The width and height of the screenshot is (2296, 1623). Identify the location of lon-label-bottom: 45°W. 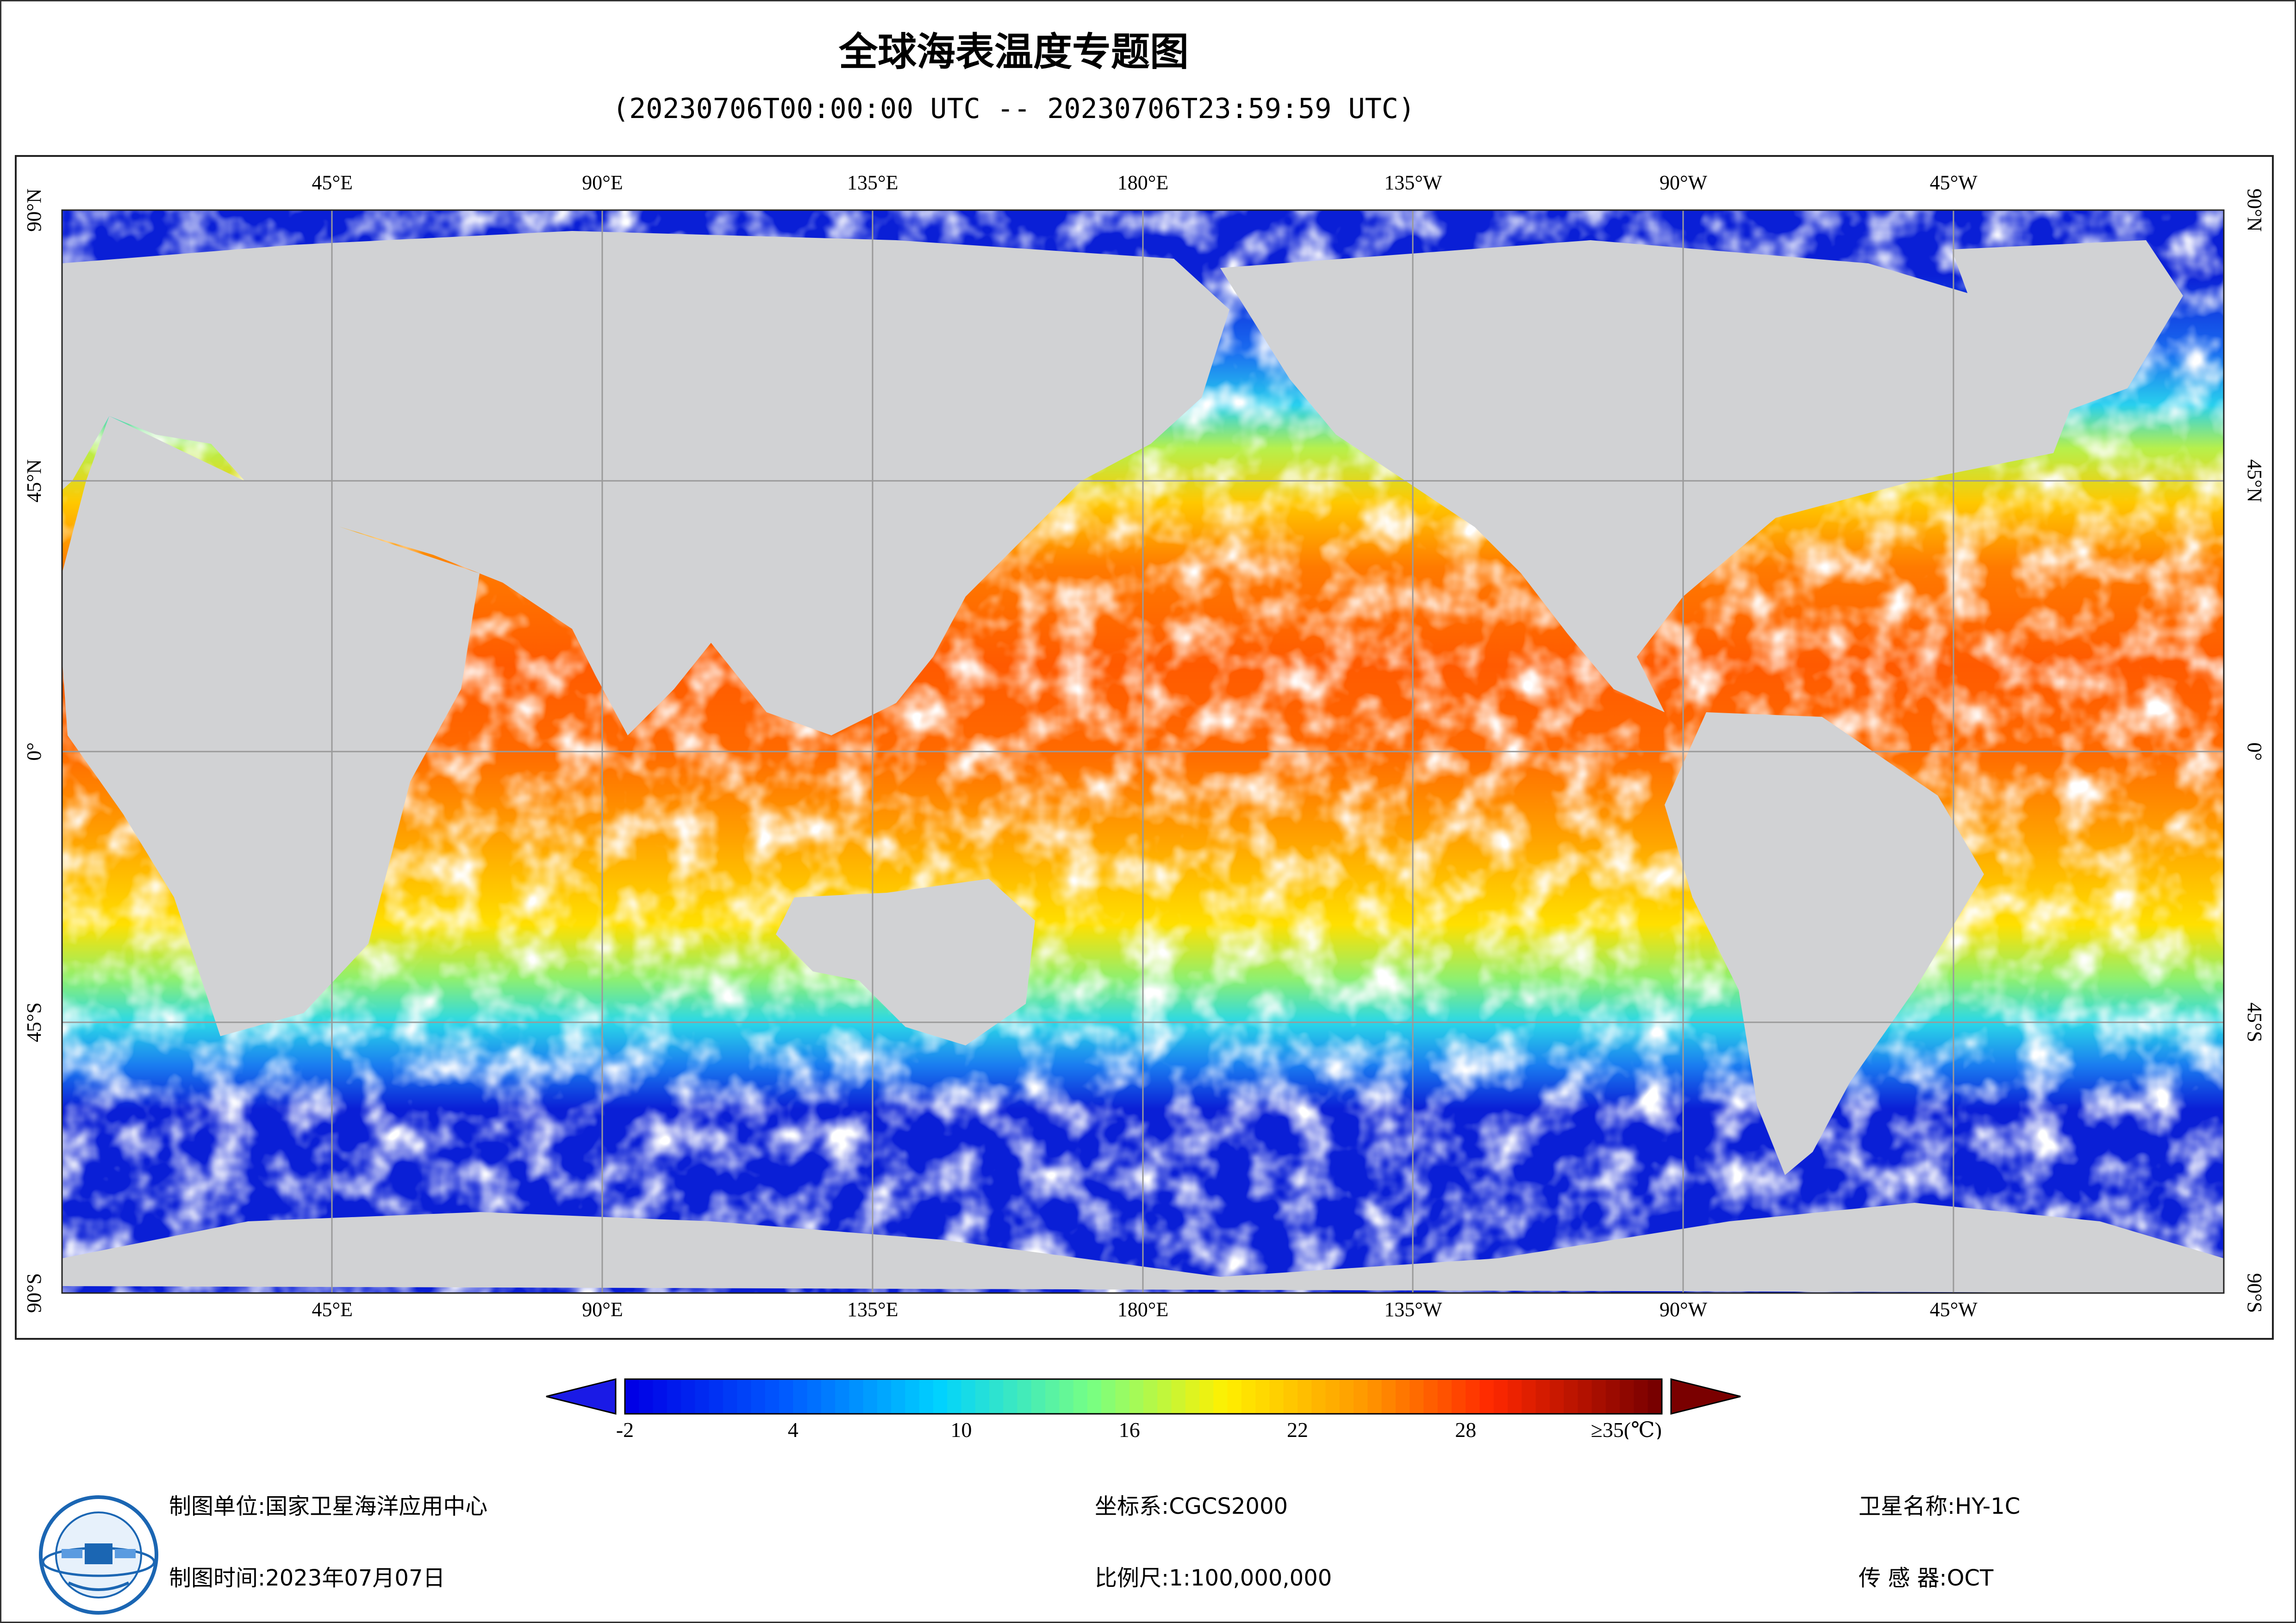
(1954, 1309).